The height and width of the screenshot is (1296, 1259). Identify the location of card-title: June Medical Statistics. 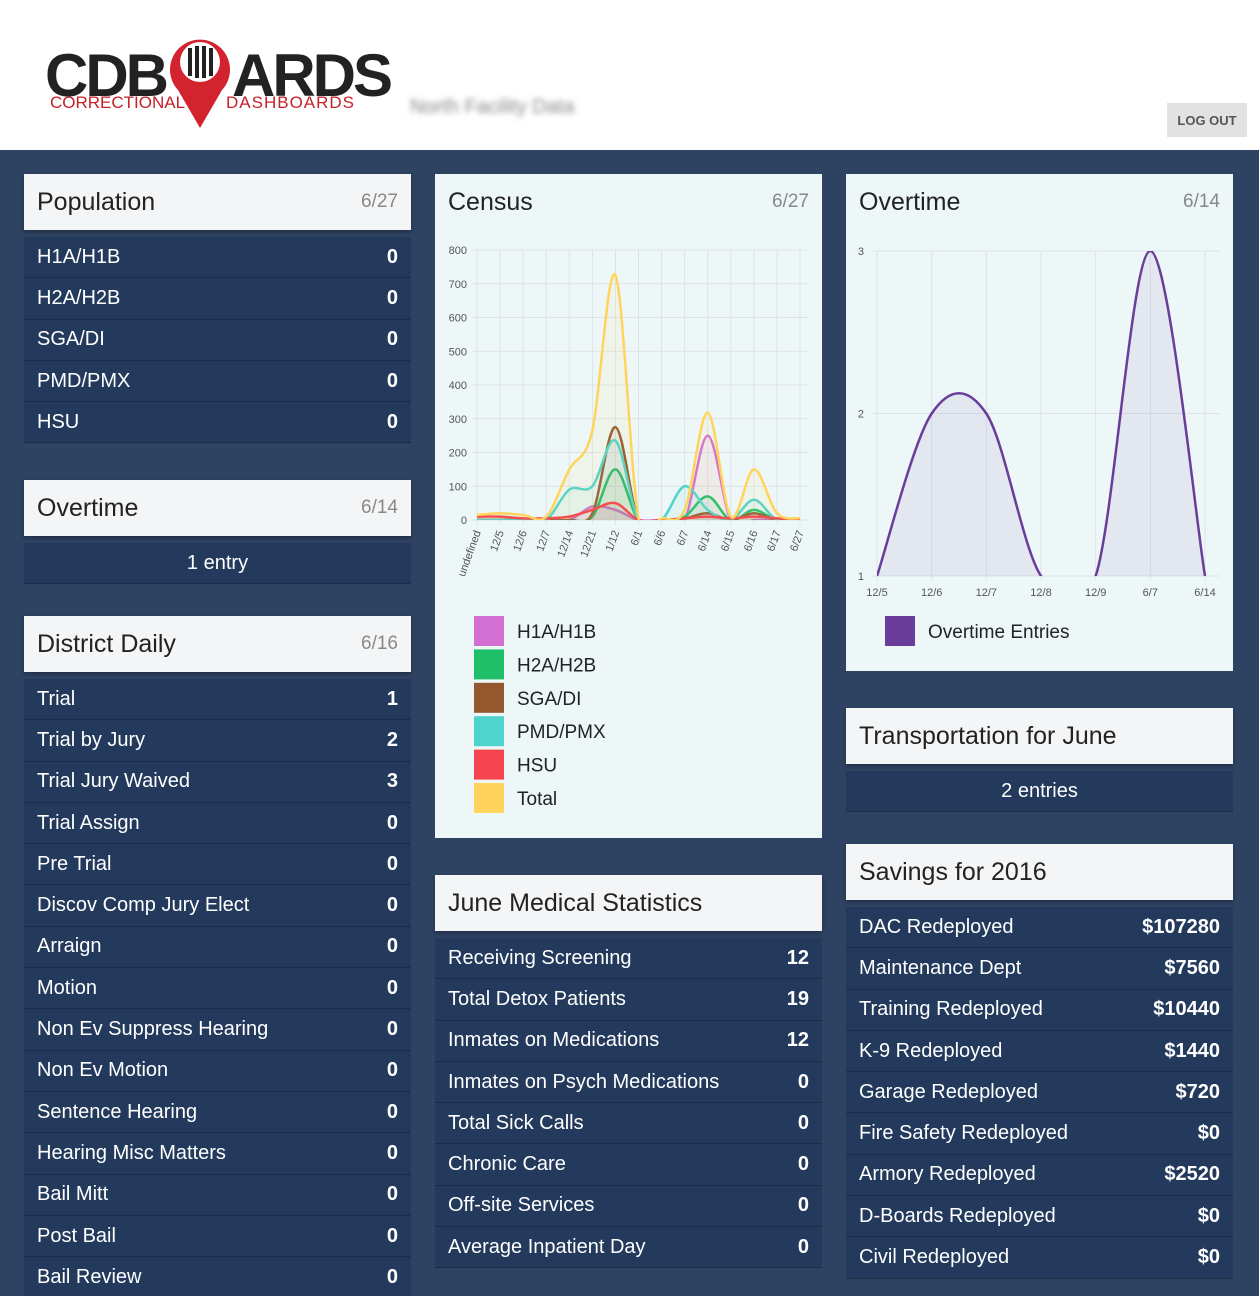
(575, 902).